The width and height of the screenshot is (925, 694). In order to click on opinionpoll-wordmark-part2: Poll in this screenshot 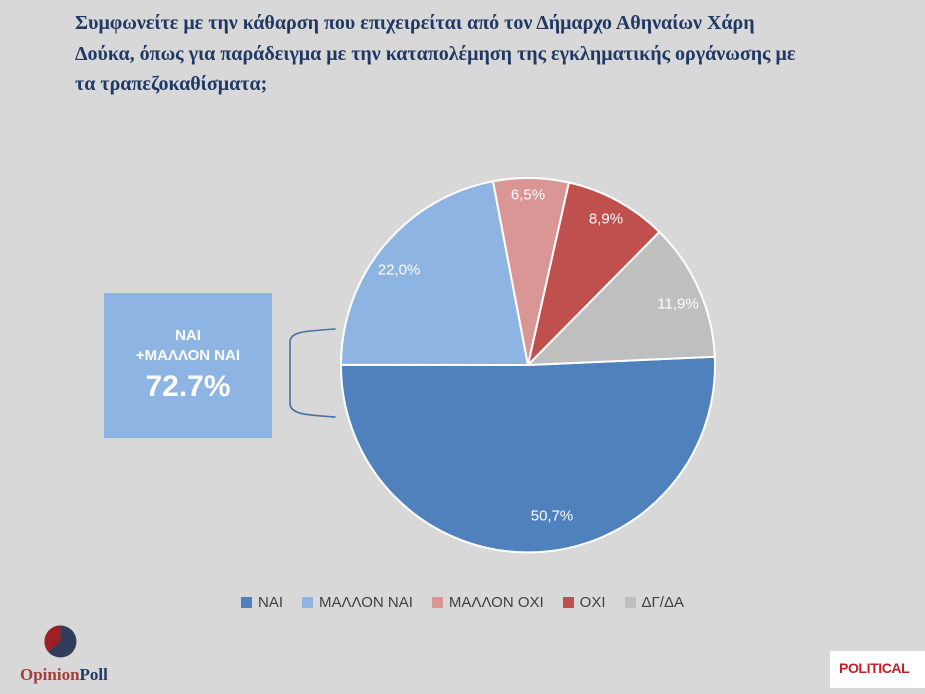, I will do `click(93, 674)`.